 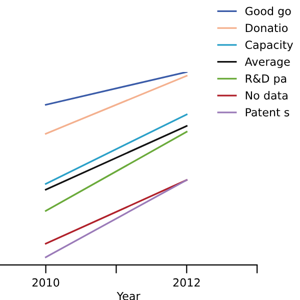 What do you see at coordinates (269, 46) in the screenshot?
I see `legend-label: Capacity` at bounding box center [269, 46].